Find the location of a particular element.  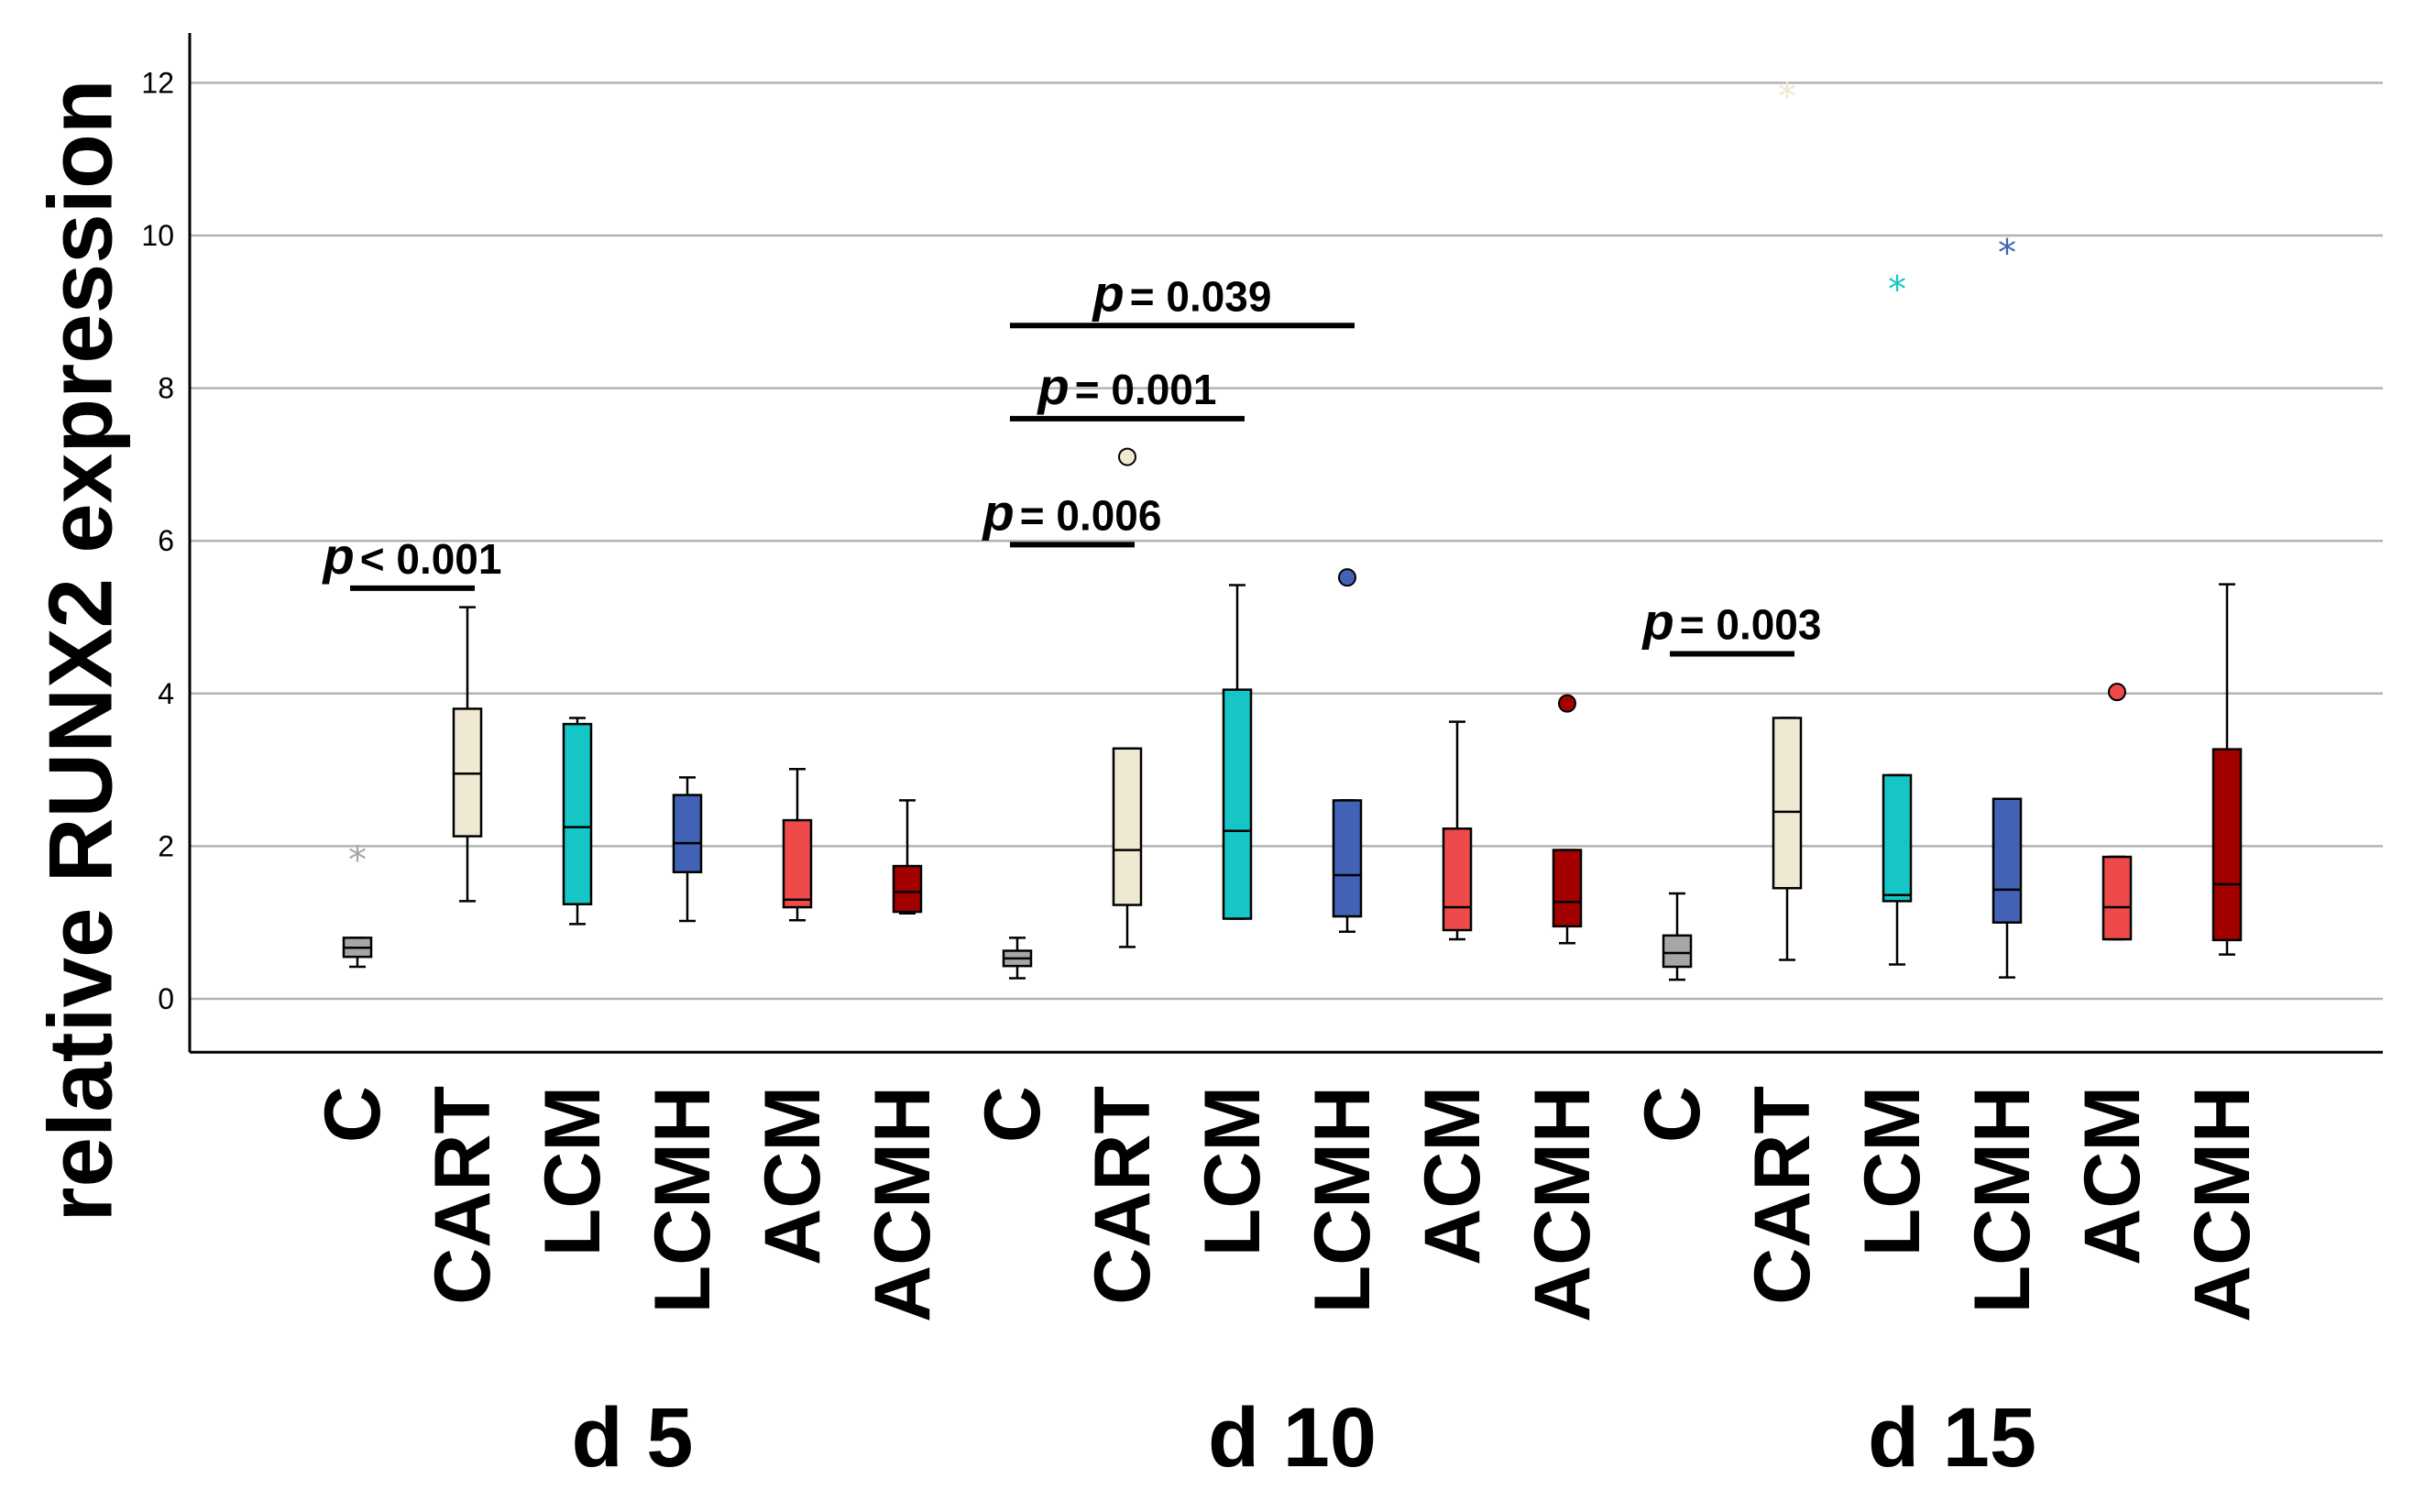

significance-bar: p = 0.039 is located at coordinates (1182, 296).